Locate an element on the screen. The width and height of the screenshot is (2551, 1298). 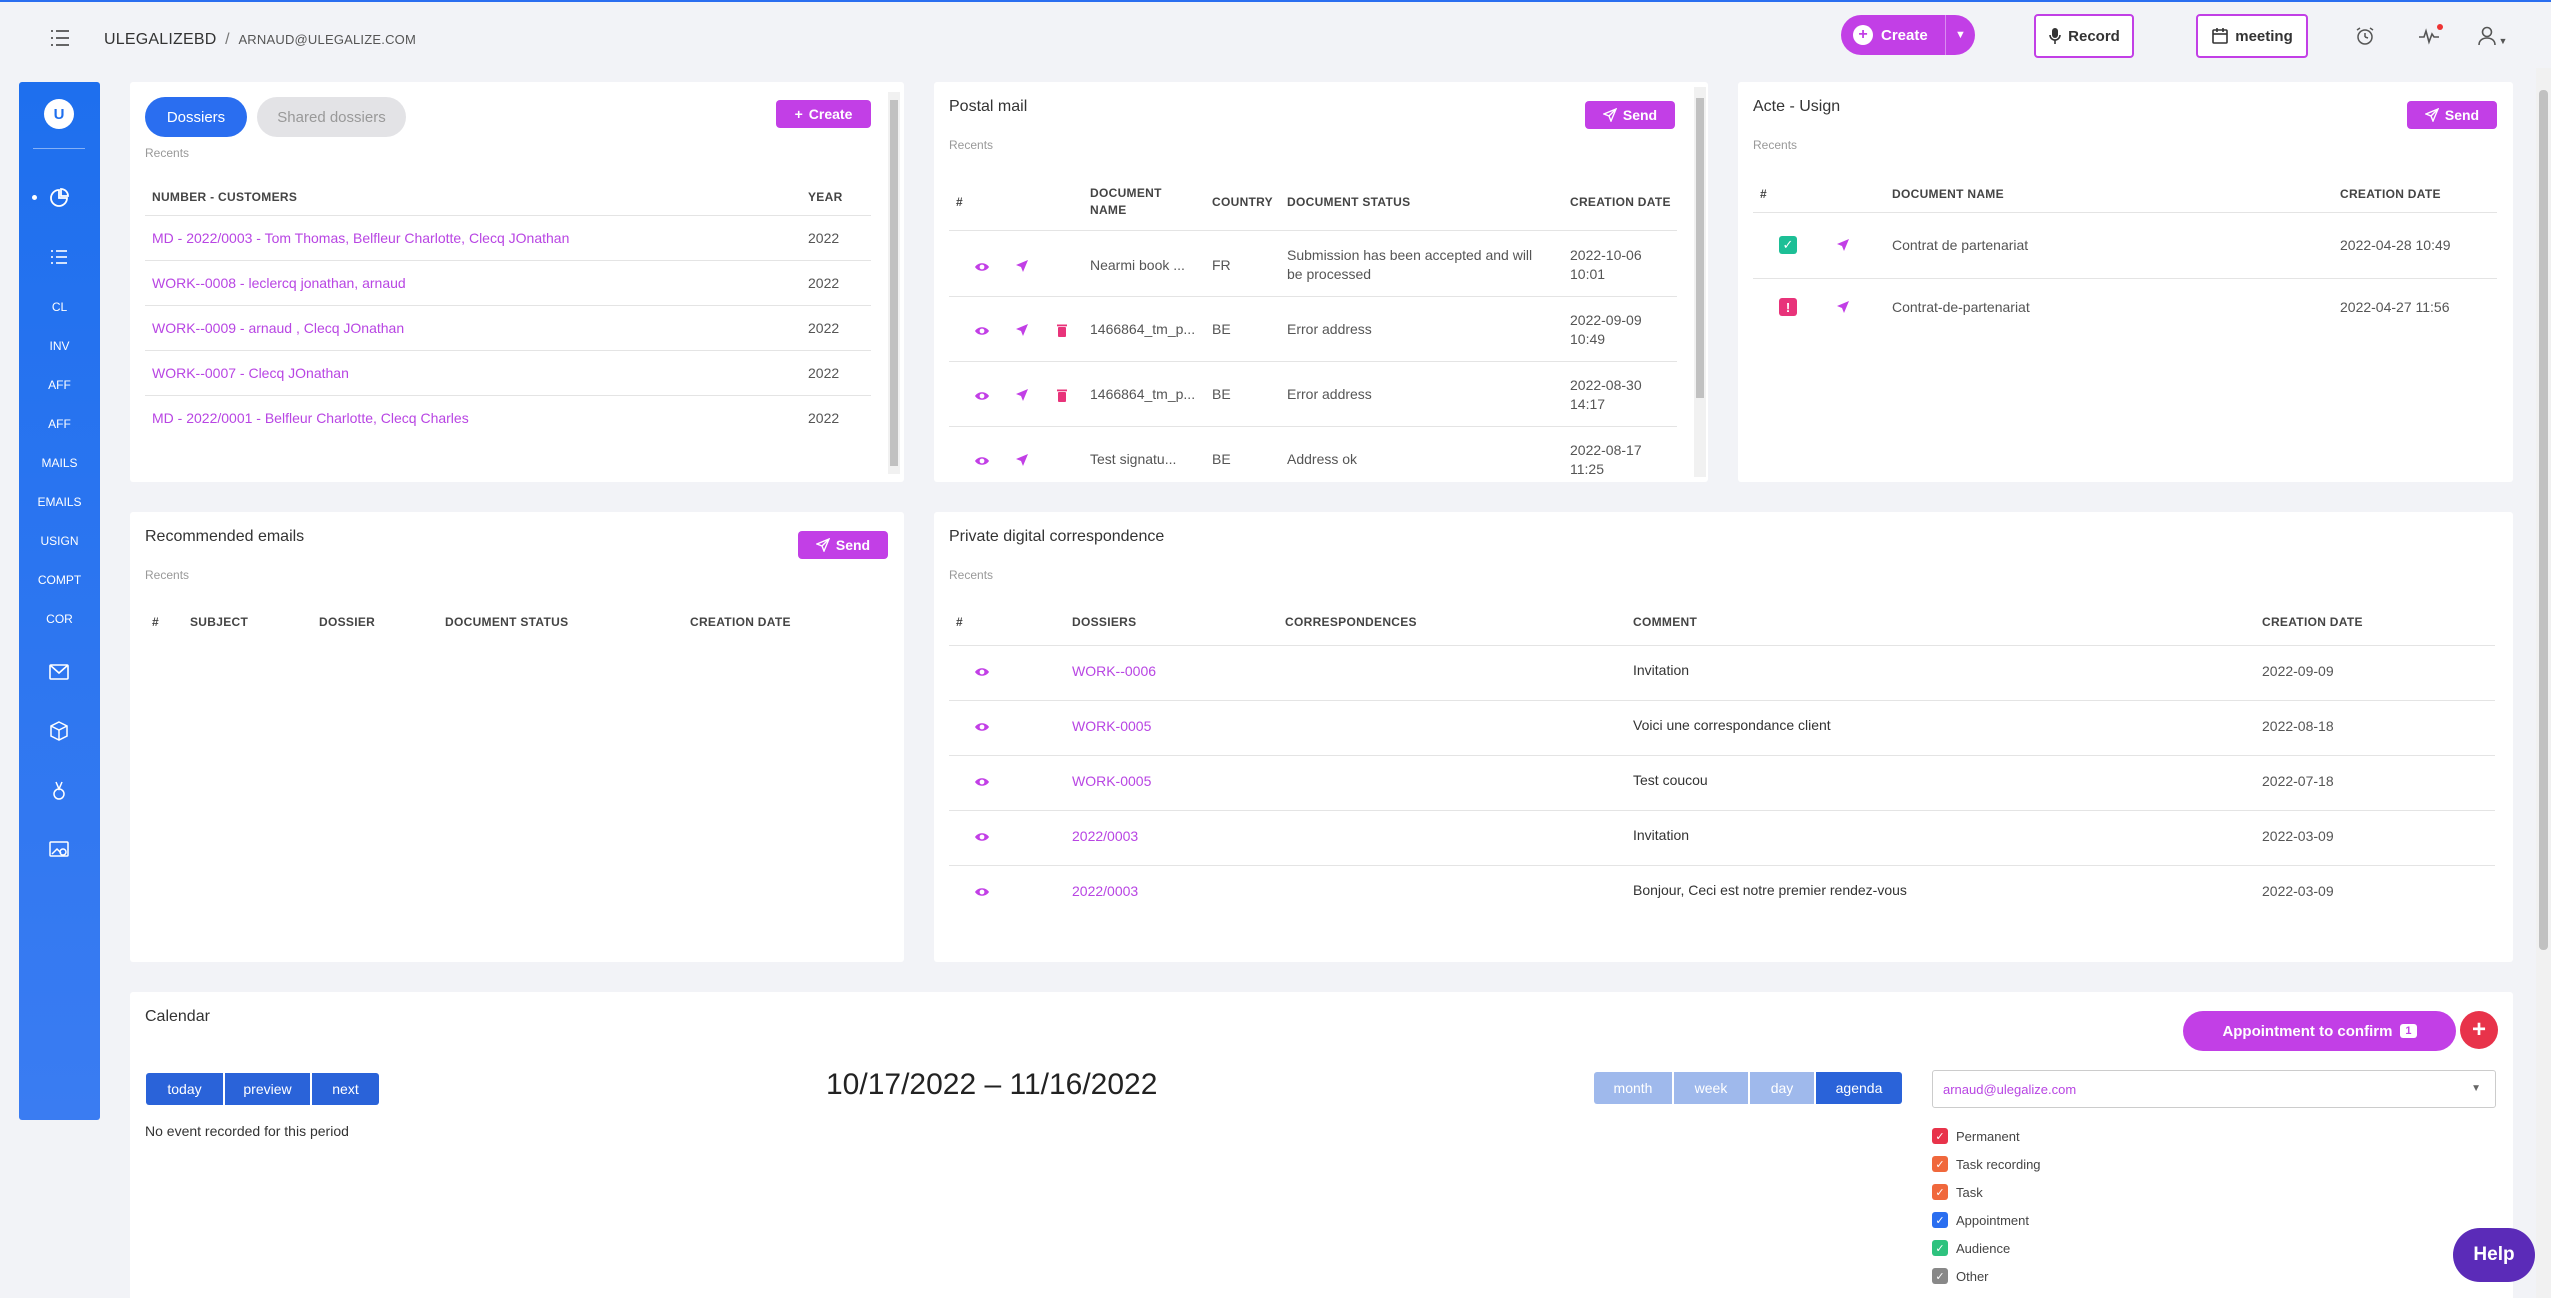
dashboard-pie-icon is located at coordinates (59, 198).